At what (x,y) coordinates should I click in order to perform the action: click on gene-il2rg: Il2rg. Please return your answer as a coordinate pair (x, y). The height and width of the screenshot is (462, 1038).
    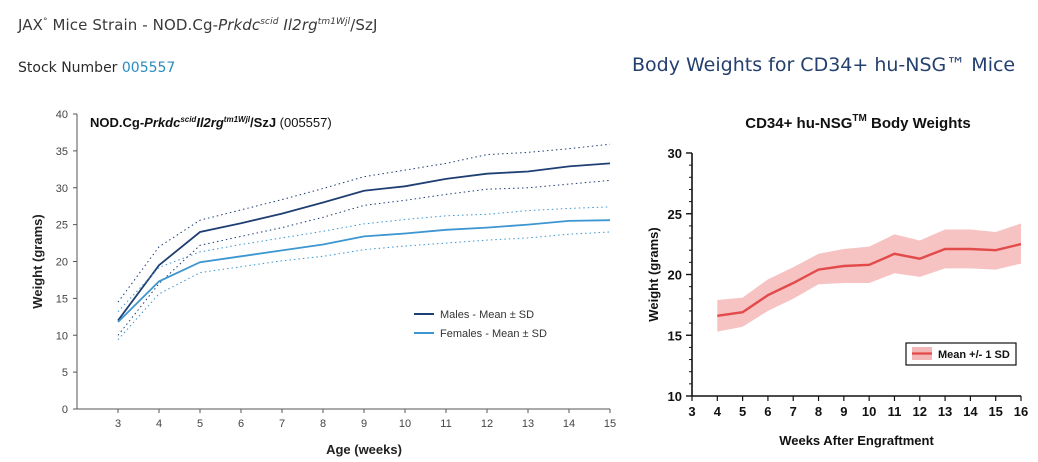
    Looking at the image, I should click on (300, 25).